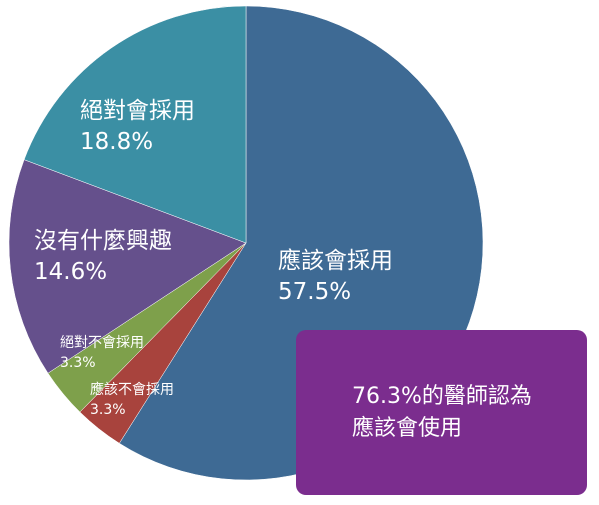 The width and height of the screenshot is (599, 505). What do you see at coordinates (132, 389) in the screenshot?
I see `slice-label-2: 應該不會採用` at bounding box center [132, 389].